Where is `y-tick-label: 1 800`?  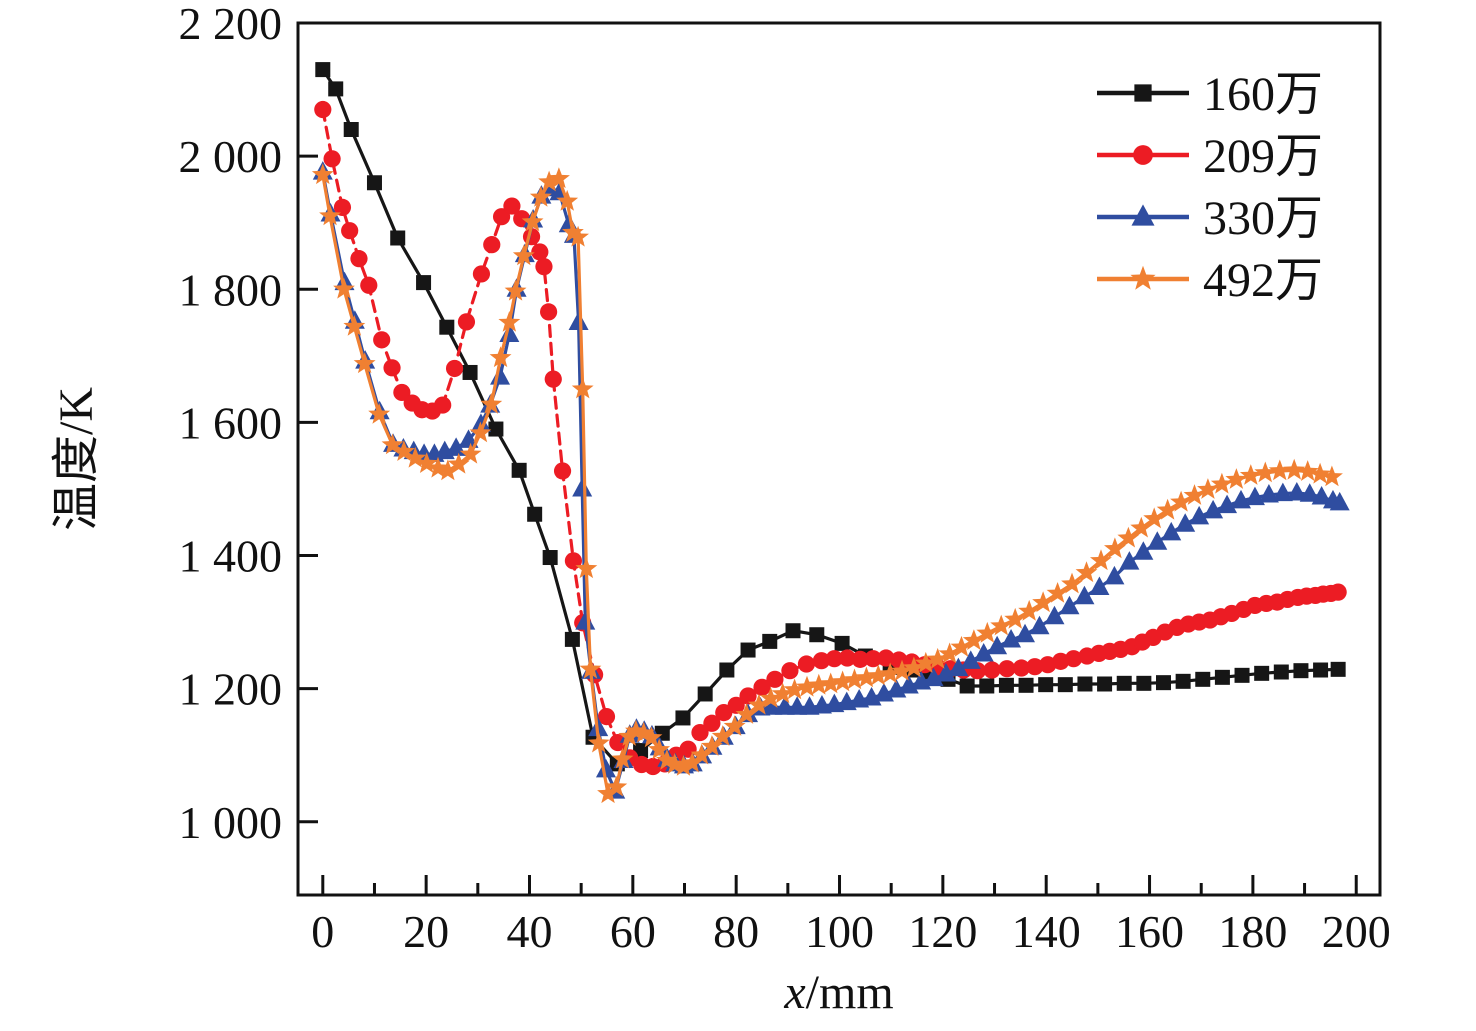
y-tick-label: 1 800 is located at coordinates (231, 289).